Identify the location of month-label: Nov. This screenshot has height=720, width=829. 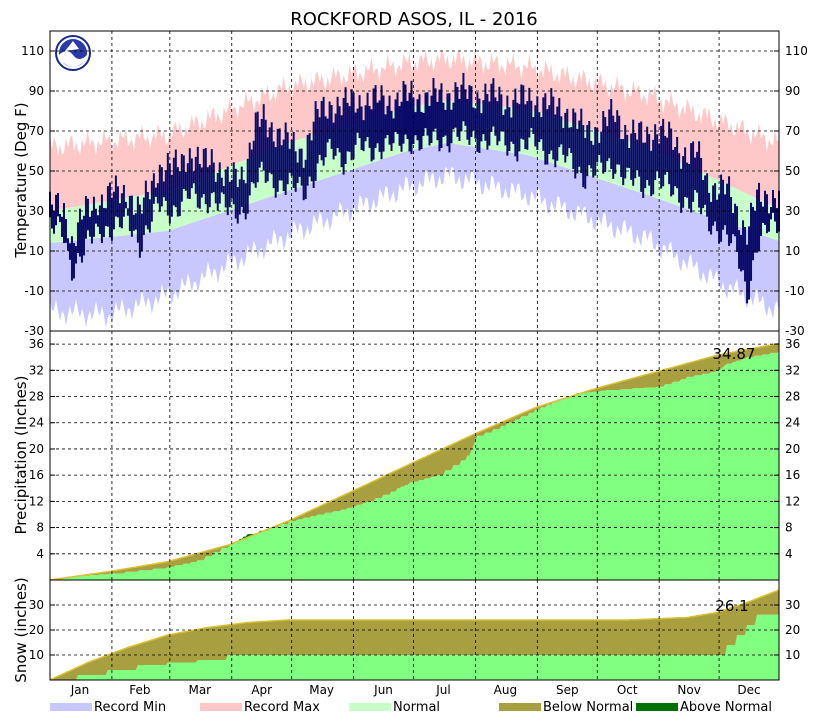
(688, 690).